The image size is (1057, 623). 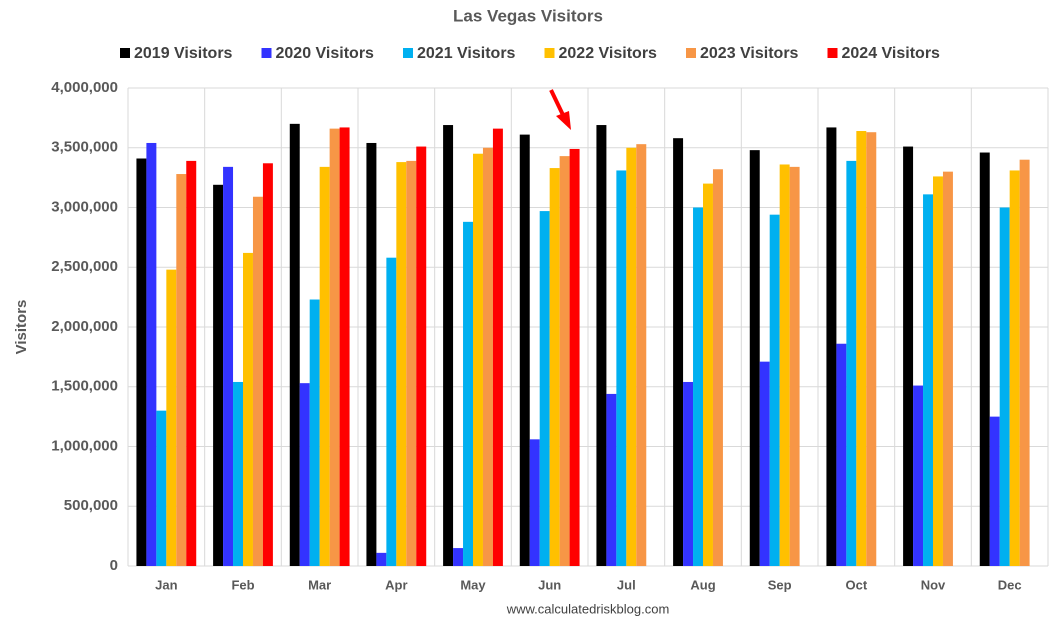 I want to click on legend-label: 2020 Visitors, so click(x=325, y=53).